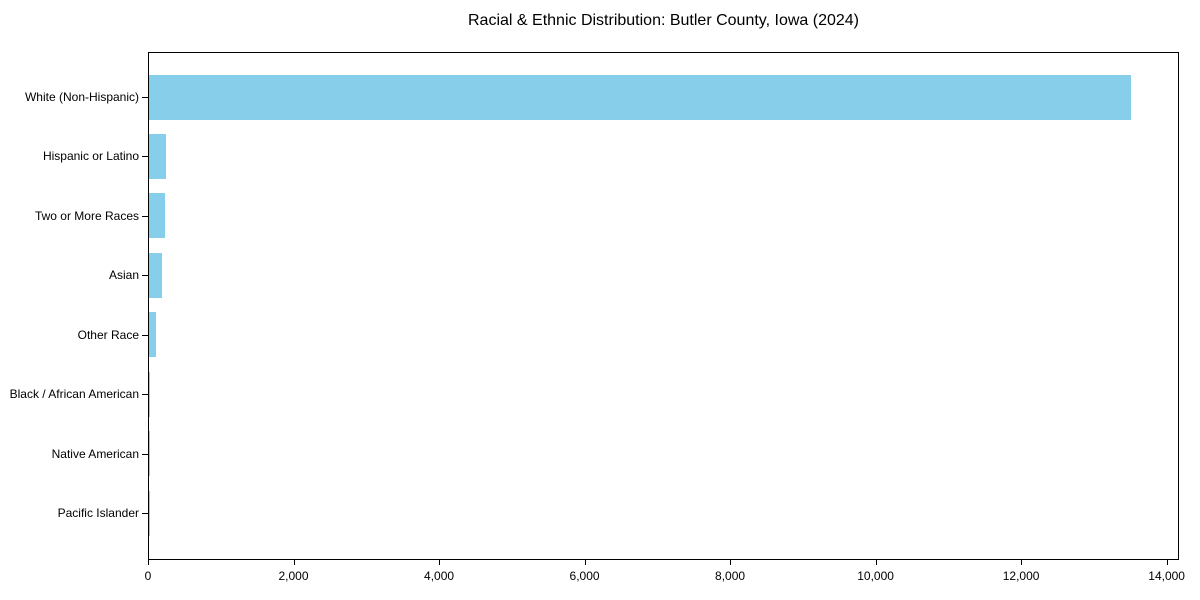  Describe the element at coordinates (74, 394) in the screenshot. I see `category-label: Black / African American` at that location.